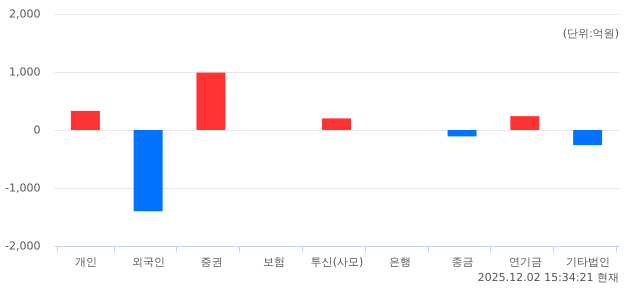 The height and width of the screenshot is (294, 640). Describe the element at coordinates (24, 14) in the screenshot. I see `y-tick-label: 2,000` at that location.